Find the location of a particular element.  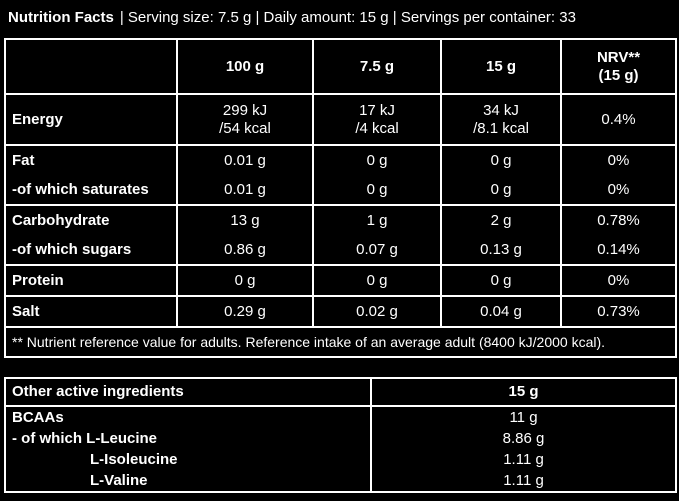

row-label: Salt is located at coordinates (91, 311).